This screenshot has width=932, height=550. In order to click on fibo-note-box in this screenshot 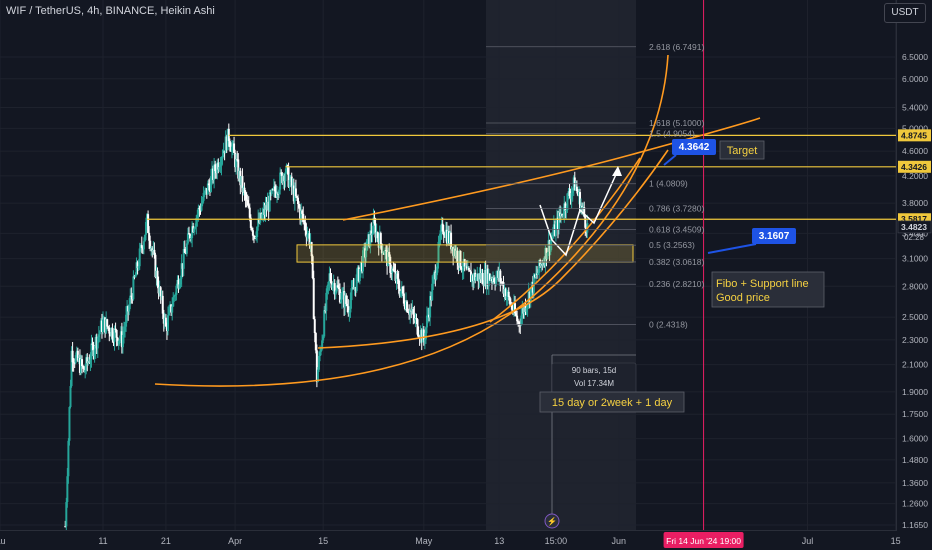, I will do `click(768, 289)`.